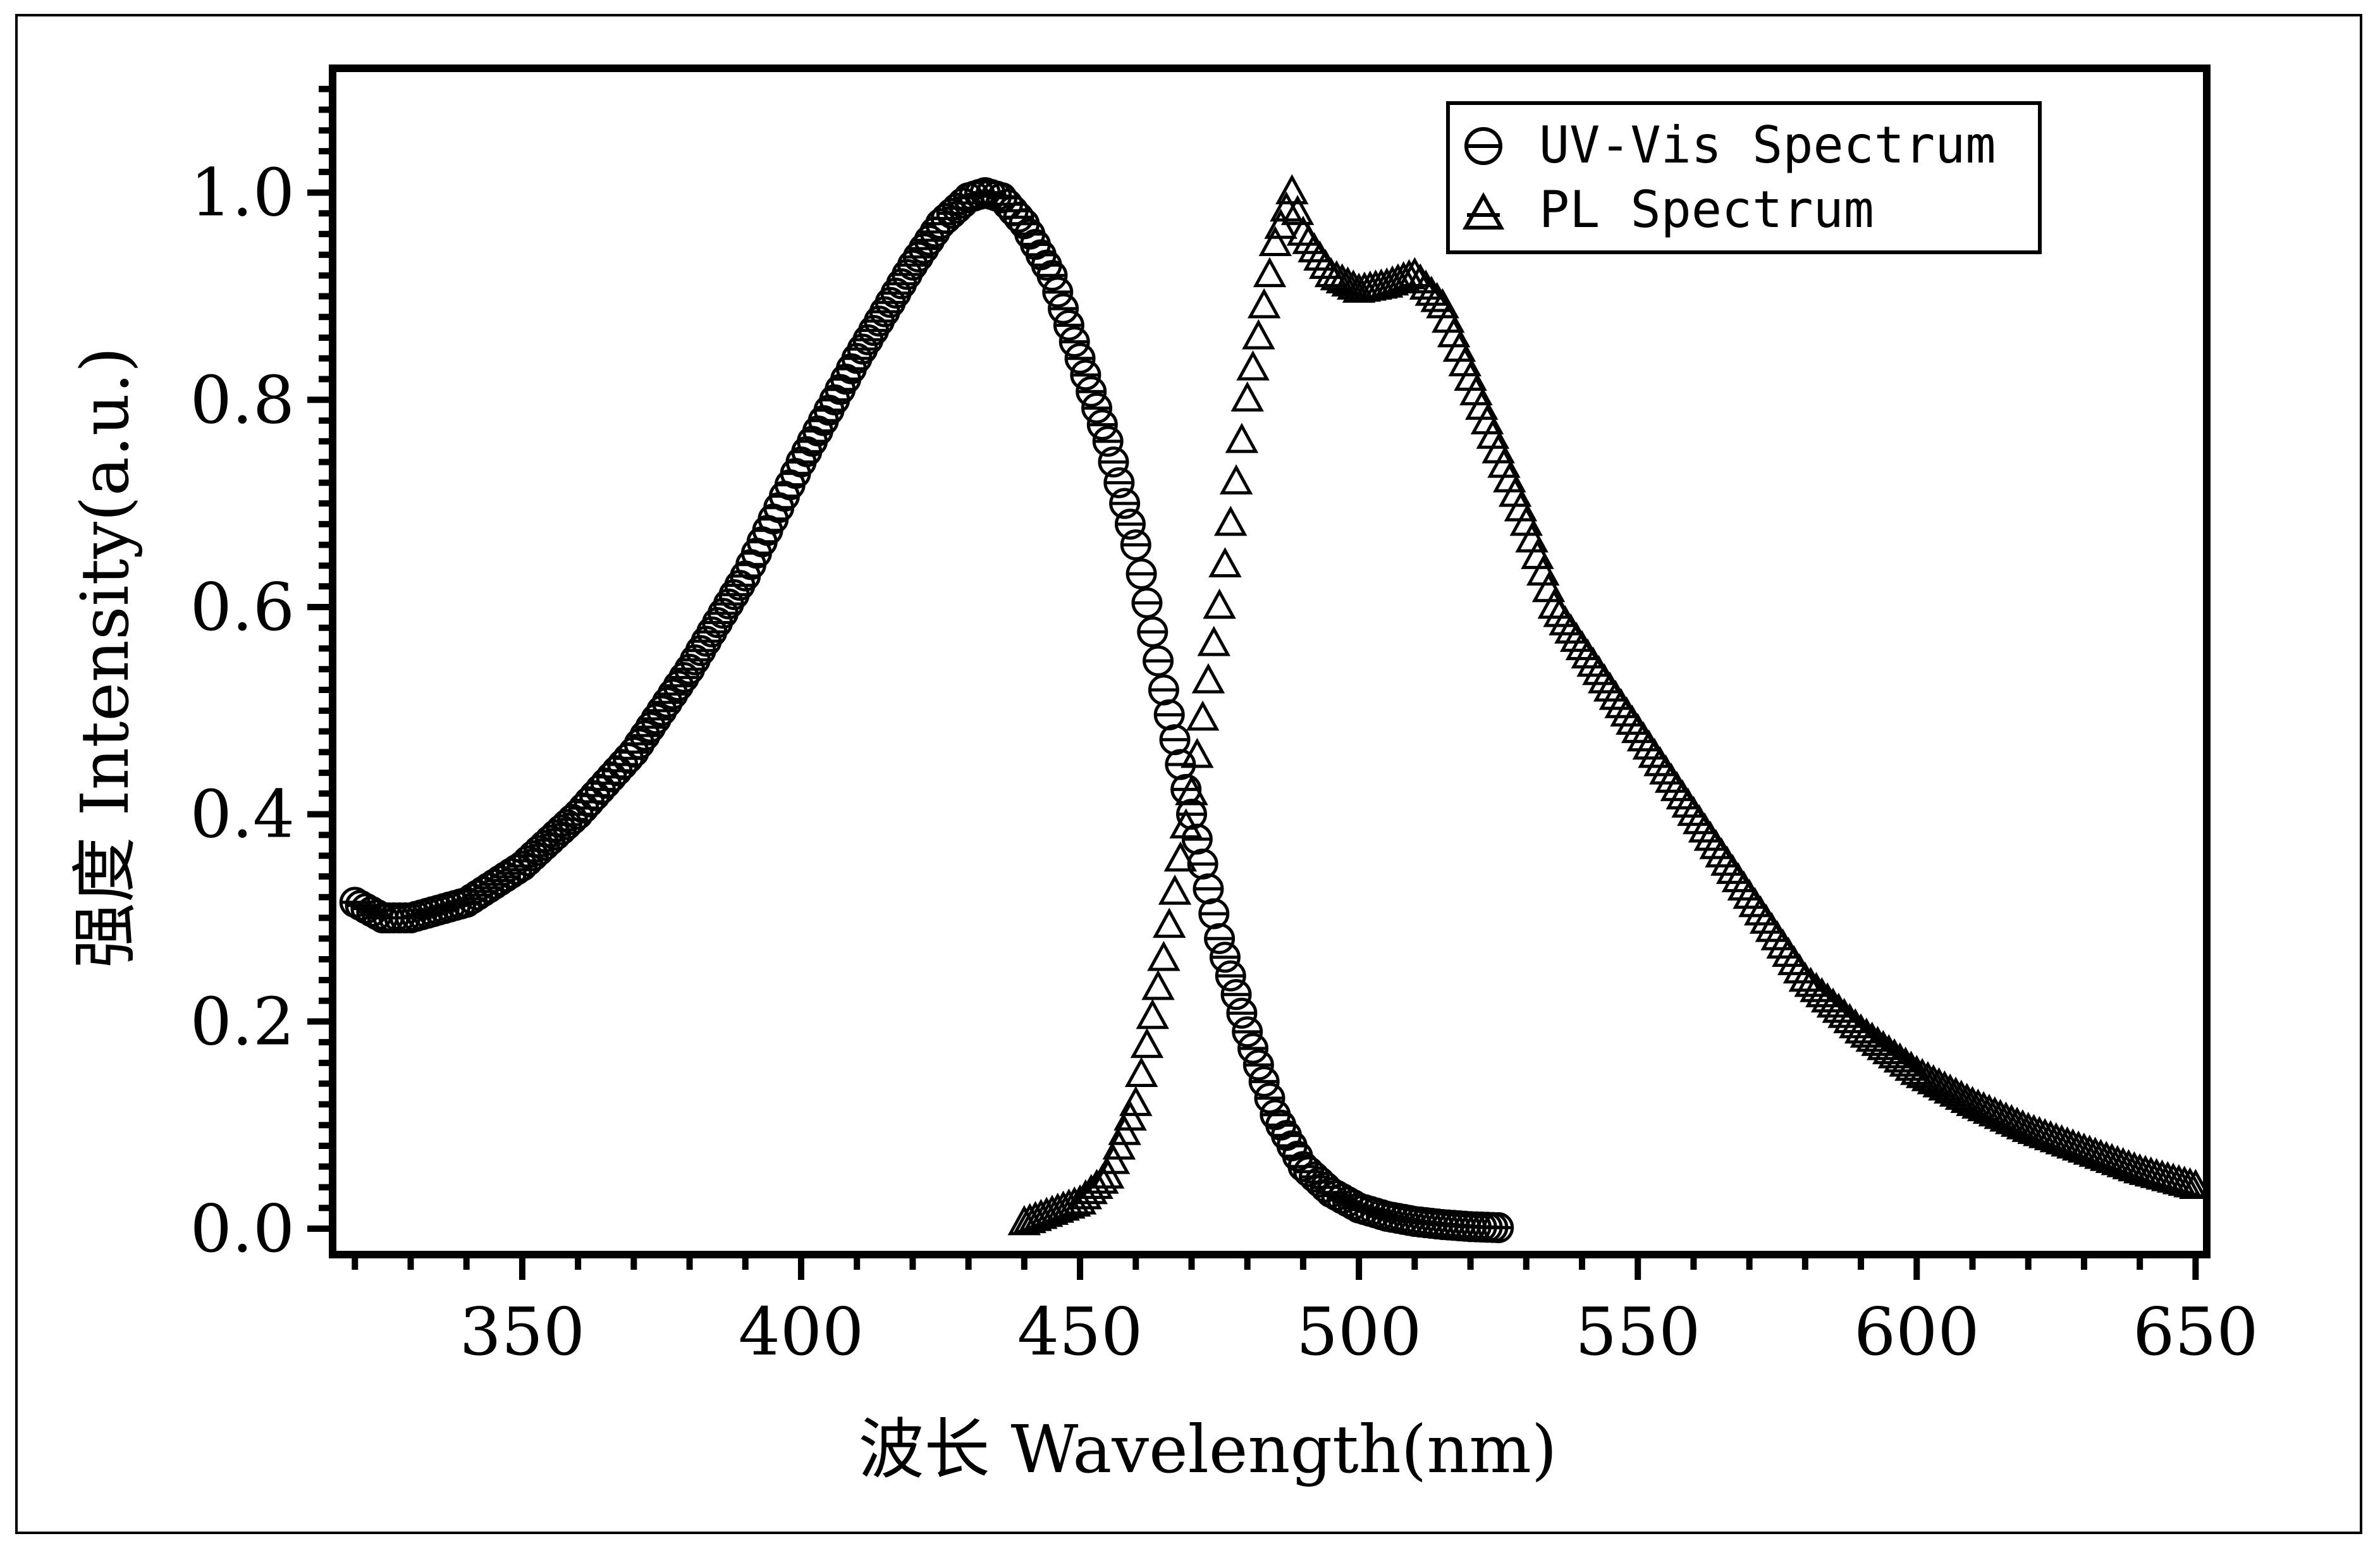  Describe the element at coordinates (1638, 1331) in the screenshot. I see `x-tick-label: 550` at that location.